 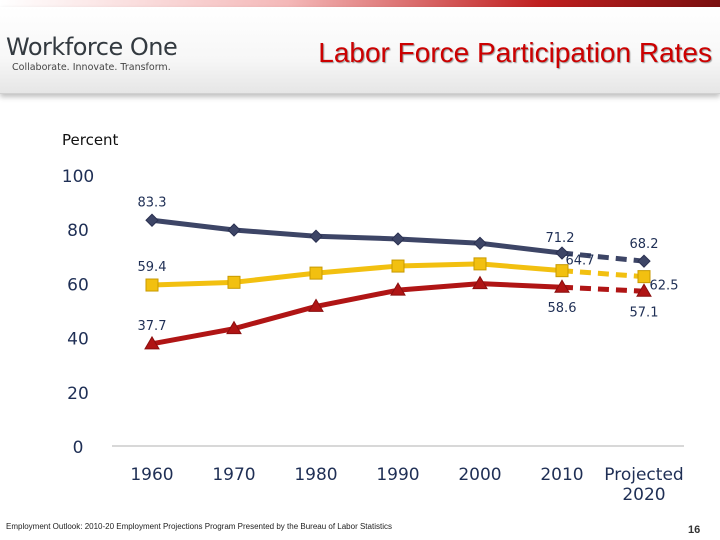 I want to click on x-tick-label: 1970, so click(x=233, y=475).